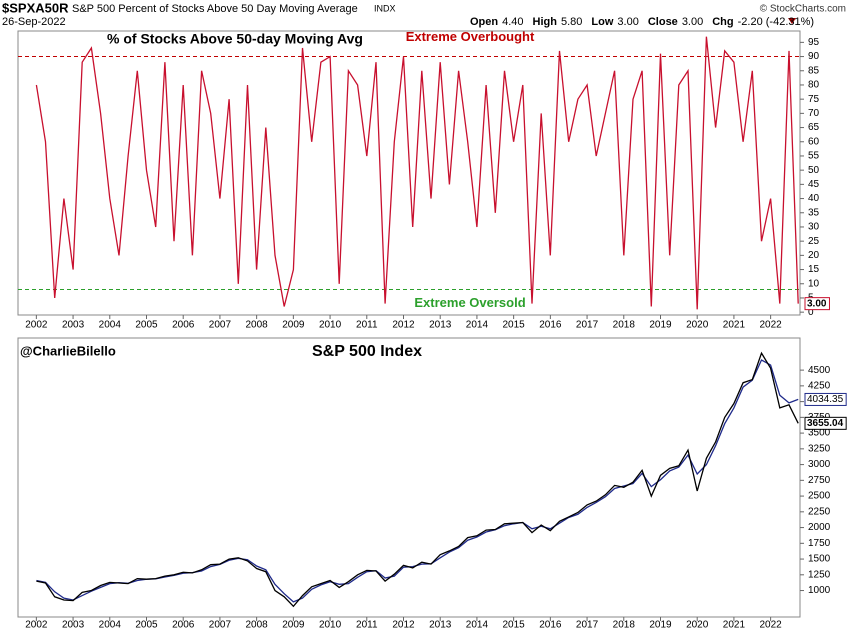  I want to click on quote-value: 5.80, so click(571, 22).